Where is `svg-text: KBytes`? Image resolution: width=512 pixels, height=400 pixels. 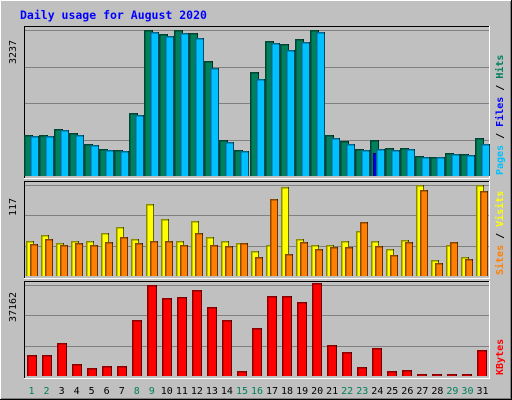 svg-text: KBytes is located at coordinates (500, 357).